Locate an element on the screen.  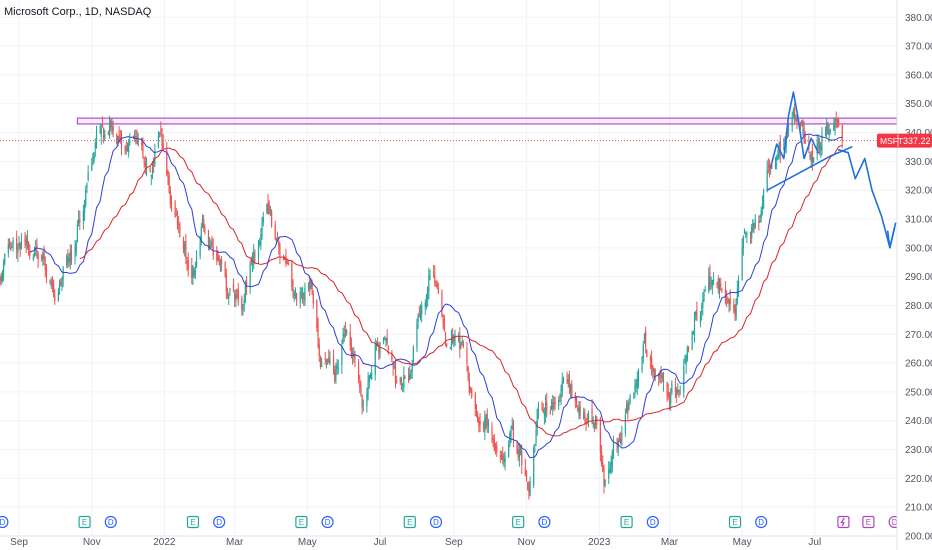
x-tick-label: May is located at coordinates (307, 542).